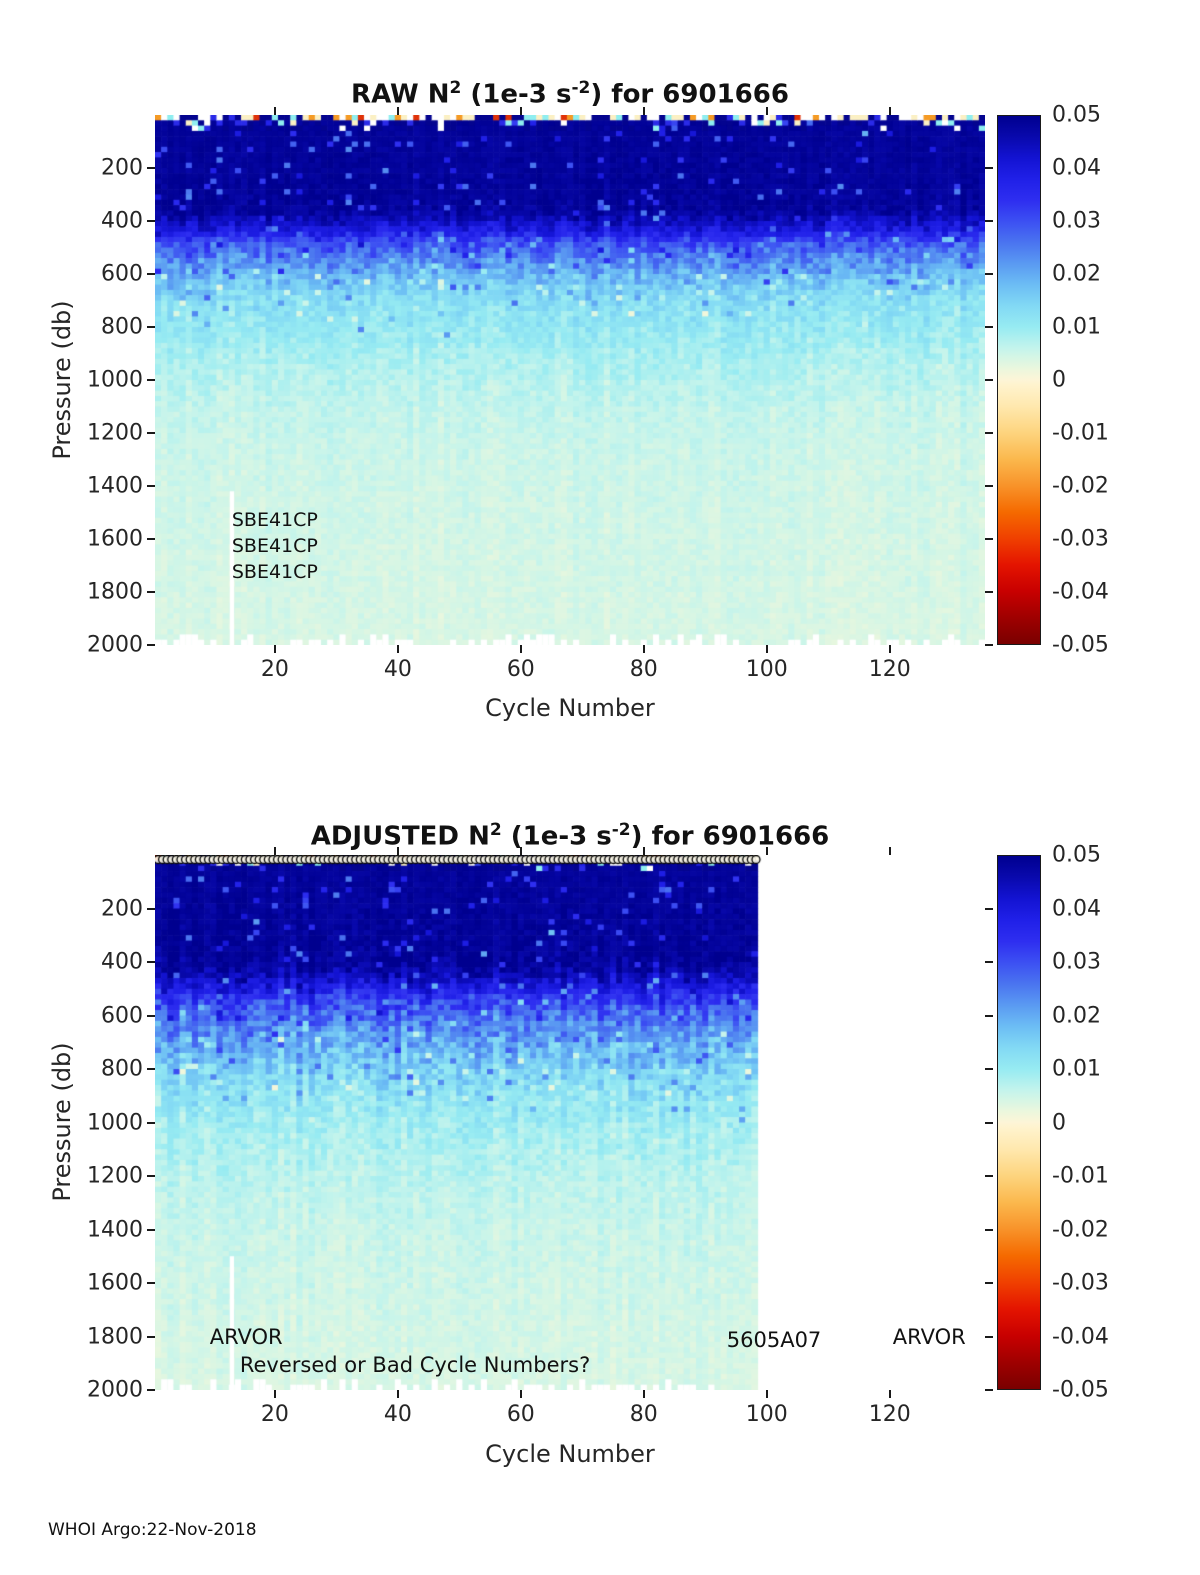 This screenshot has width=1200, height=1575. What do you see at coordinates (570, 1454) in the screenshot?
I see `adjusted-x-axis-label: Cycle Number` at bounding box center [570, 1454].